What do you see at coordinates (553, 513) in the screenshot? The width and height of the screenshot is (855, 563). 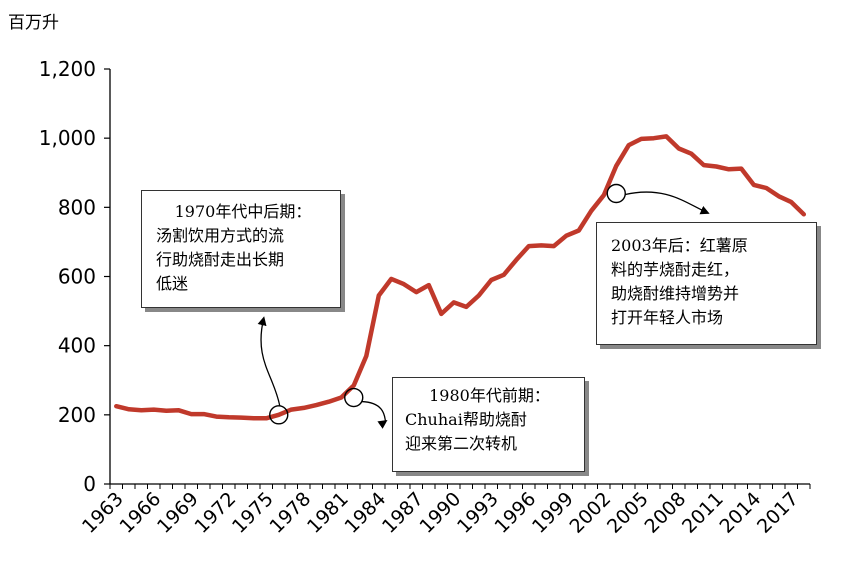 I see `x-tick-label: 1999` at bounding box center [553, 513].